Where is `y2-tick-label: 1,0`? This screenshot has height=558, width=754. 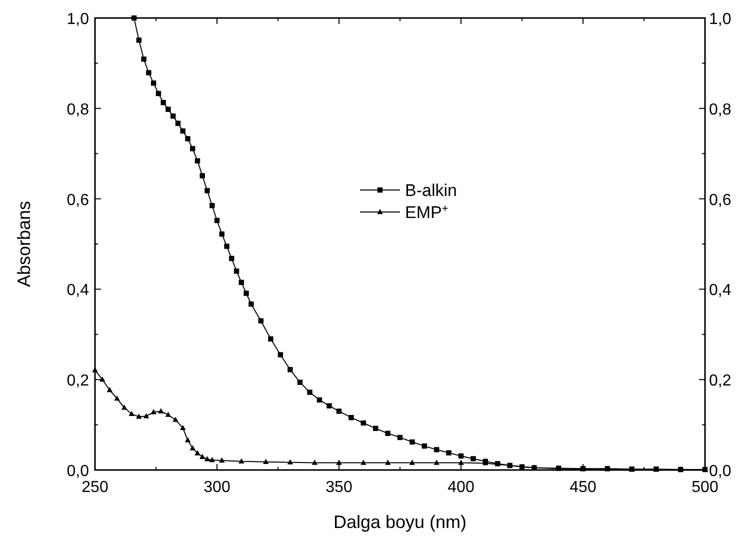 y2-tick-label: 1,0 is located at coordinates (720, 19).